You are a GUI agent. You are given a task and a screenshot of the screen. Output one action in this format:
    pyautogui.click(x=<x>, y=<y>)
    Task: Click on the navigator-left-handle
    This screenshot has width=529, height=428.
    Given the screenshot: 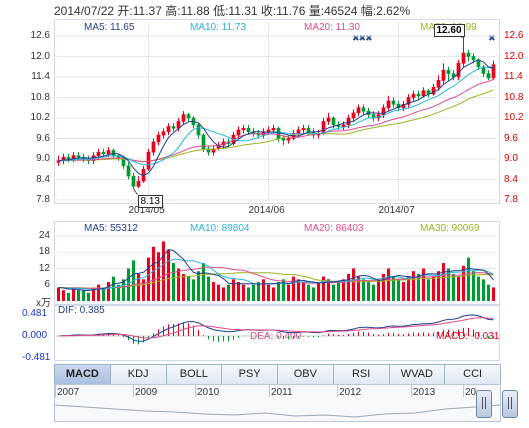 What is the action you would take?
    pyautogui.click(x=484, y=404)
    